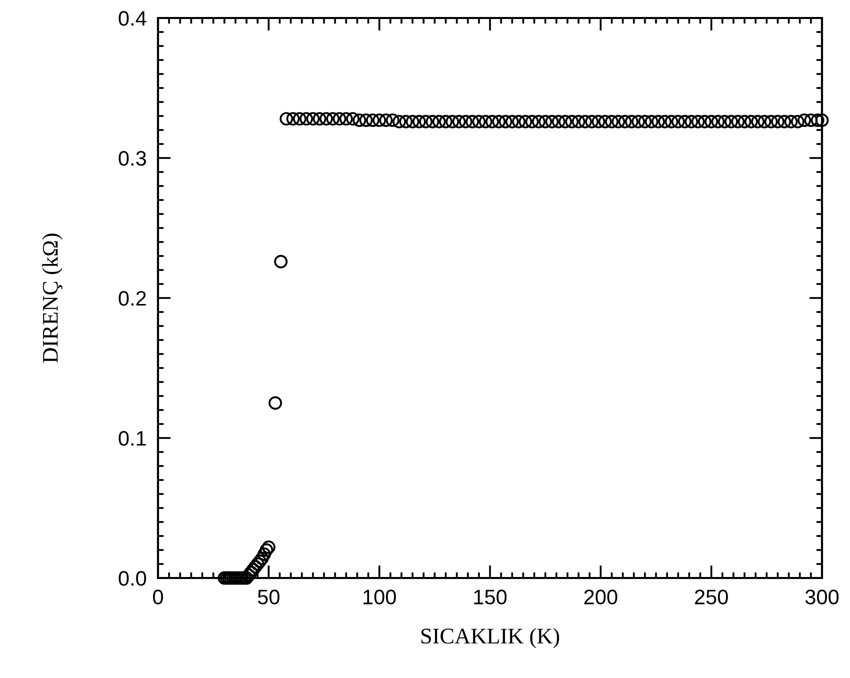 The image size is (850, 678). Describe the element at coordinates (269, 597) in the screenshot. I see `x-tick-label: 50` at that location.